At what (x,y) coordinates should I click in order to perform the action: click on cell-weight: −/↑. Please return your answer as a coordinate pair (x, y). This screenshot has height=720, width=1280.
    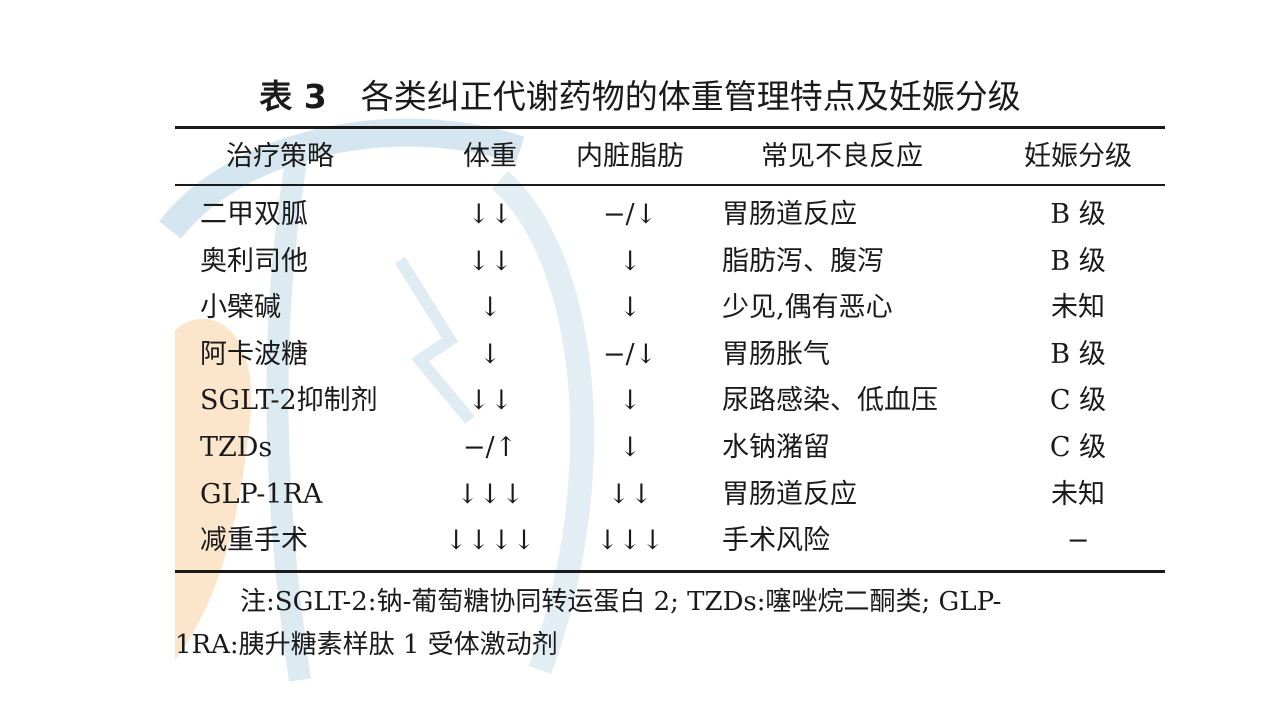
    Looking at the image, I should click on (490, 447).